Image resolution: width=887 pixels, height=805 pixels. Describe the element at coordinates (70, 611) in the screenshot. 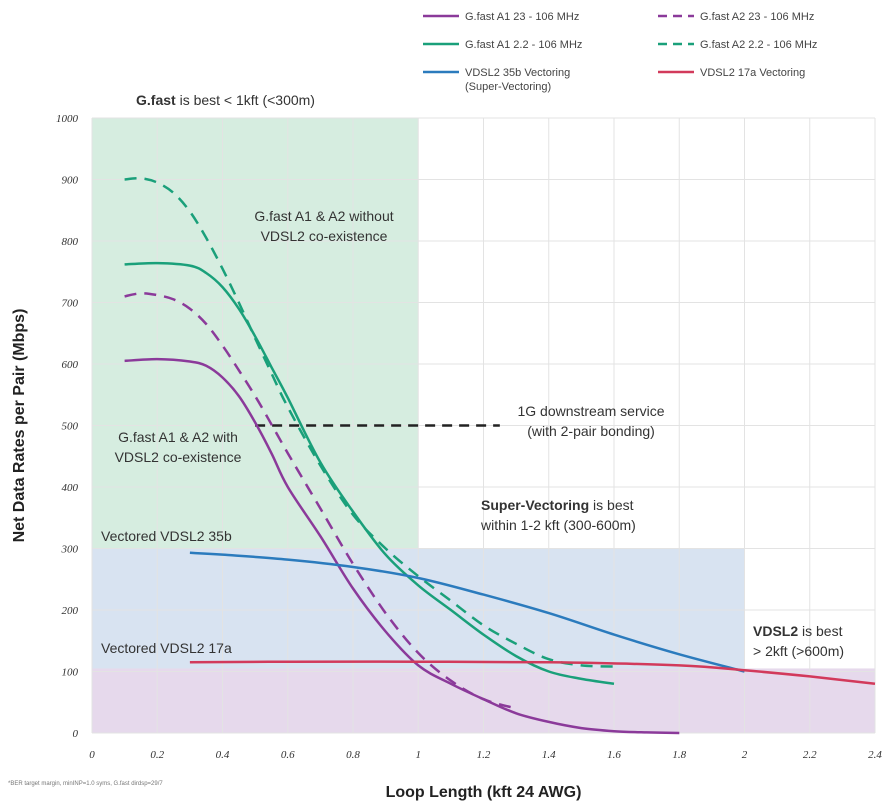

I see `y-tick-label: 200` at that location.